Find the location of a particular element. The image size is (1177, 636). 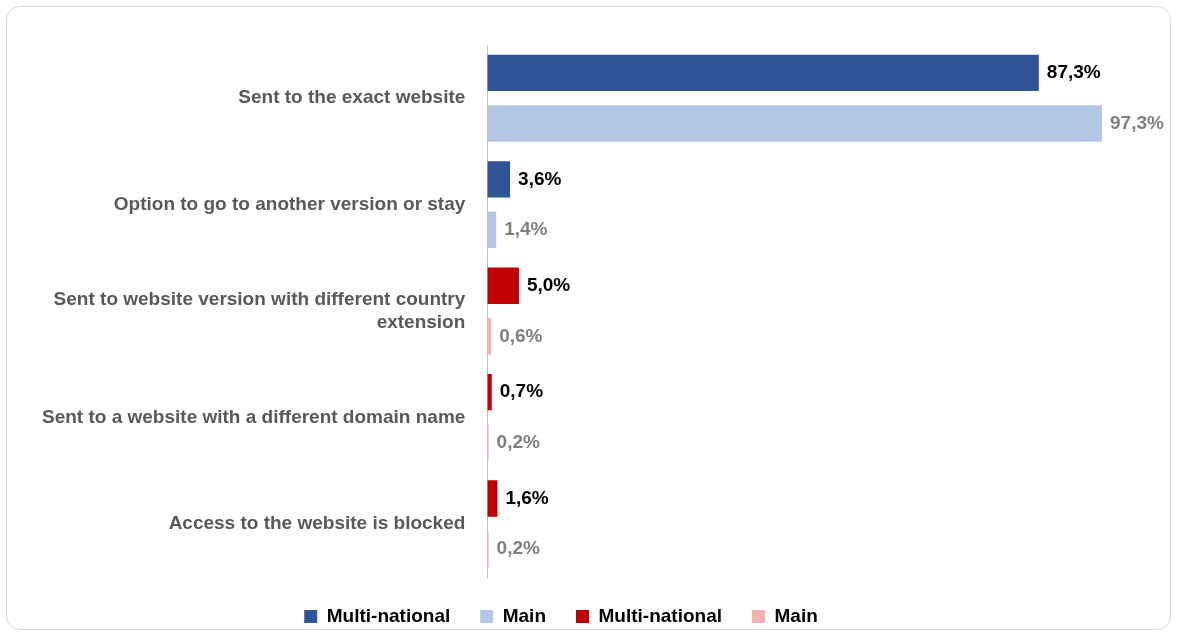

y-tick-label: Sent to the exact website is located at coordinates (352, 97).